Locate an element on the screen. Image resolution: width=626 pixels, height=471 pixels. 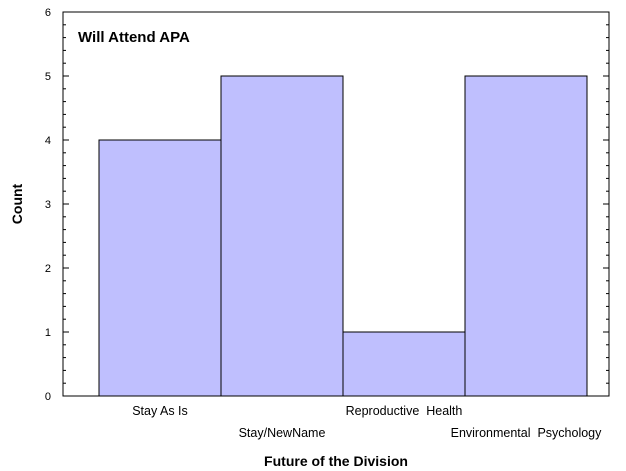
x-tick-label: Stay/NewName is located at coordinates (282, 433).